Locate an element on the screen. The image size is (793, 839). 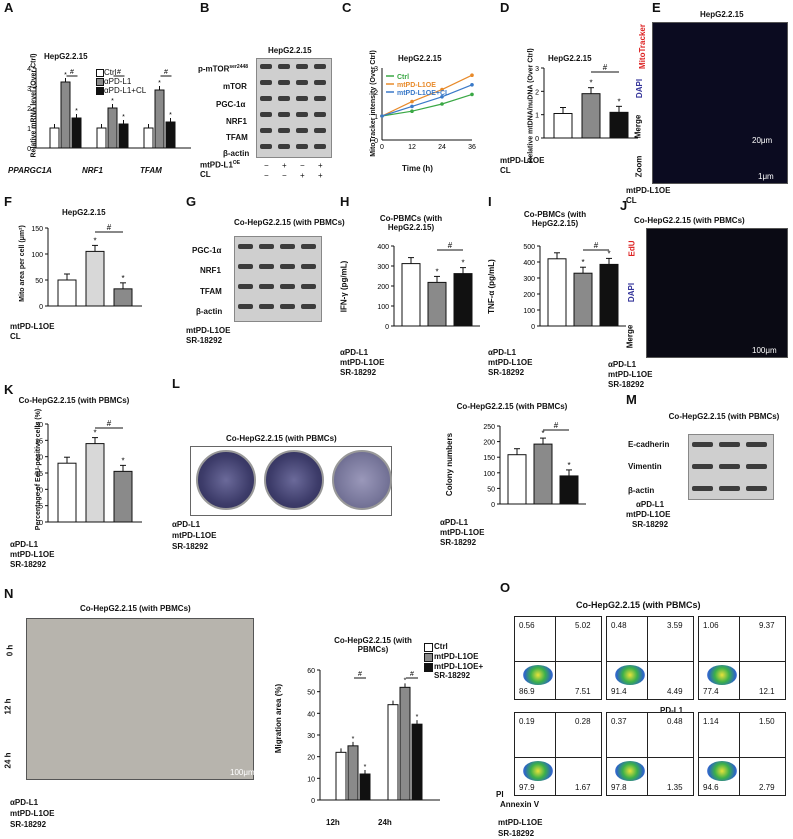
h-ytick-label: 200 is located at coordinates (383, 287).